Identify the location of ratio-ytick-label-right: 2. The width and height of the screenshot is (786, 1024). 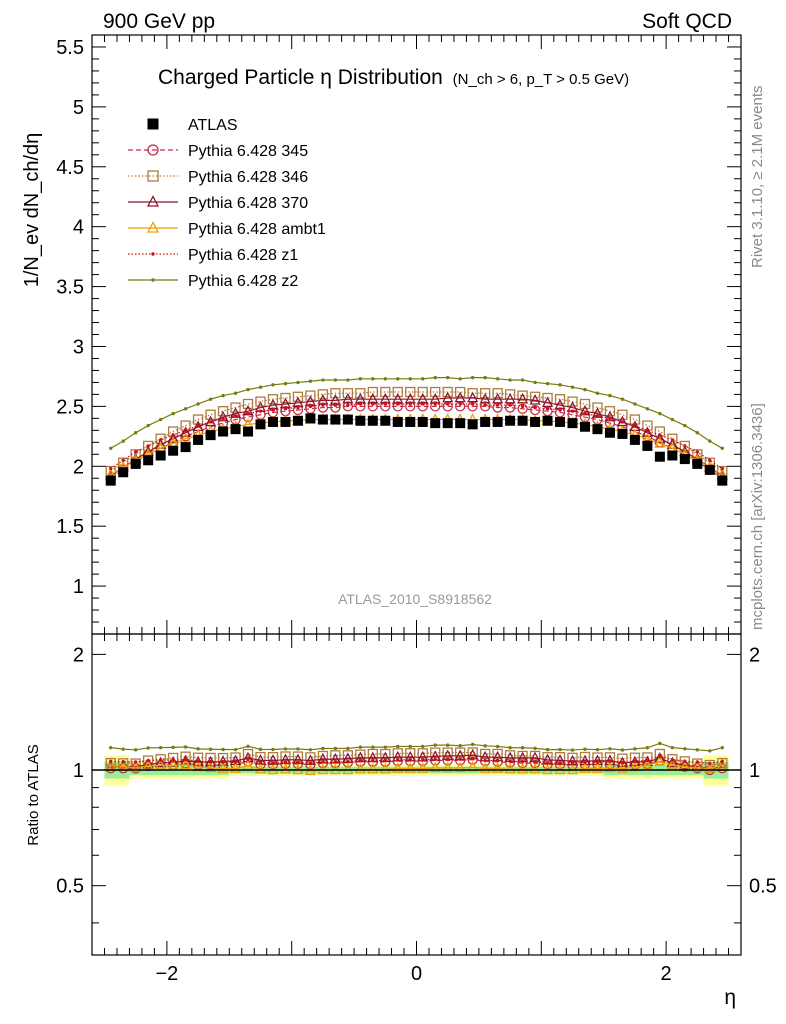
(754, 655).